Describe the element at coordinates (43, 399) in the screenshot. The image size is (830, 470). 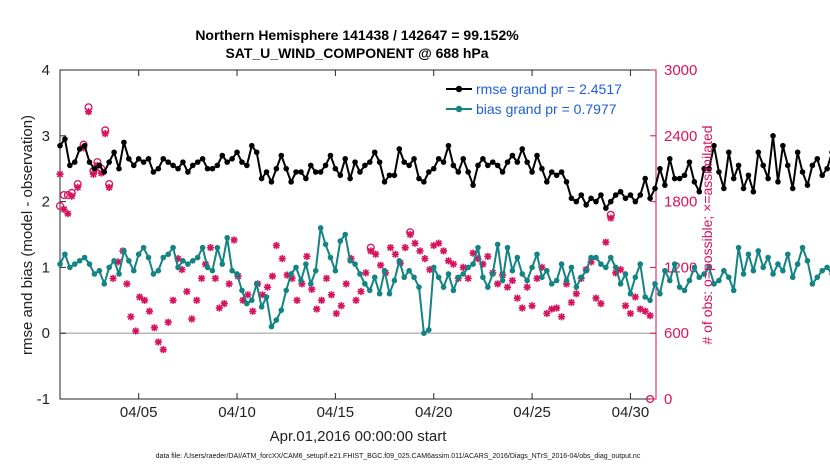
I see `y-tick-label: -1` at that location.